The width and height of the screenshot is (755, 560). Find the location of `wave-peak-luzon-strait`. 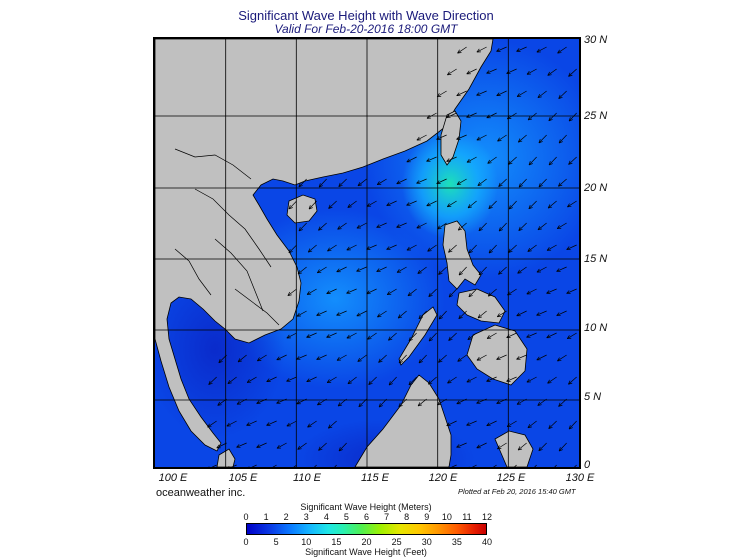

wave-peak-luzon-strait is located at coordinates (450, 184).